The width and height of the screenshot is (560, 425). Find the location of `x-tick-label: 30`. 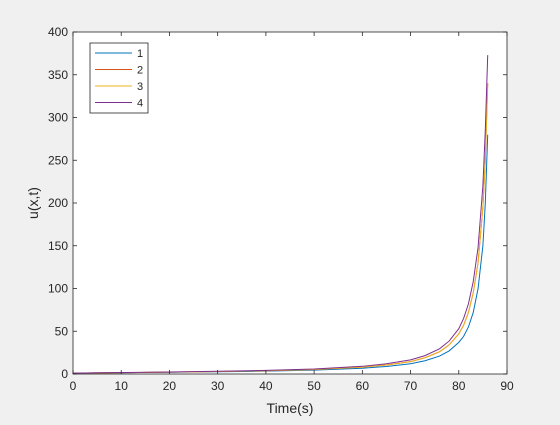

x-tick-label: 30 is located at coordinates (218, 386).